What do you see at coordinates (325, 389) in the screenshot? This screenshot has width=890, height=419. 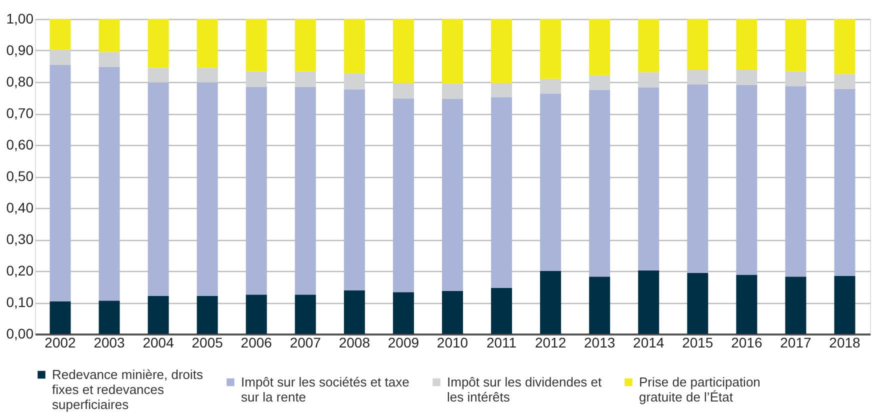 I see `legend-label: Impôt sur les sociétés et taxe sur la rente` at bounding box center [325, 389].